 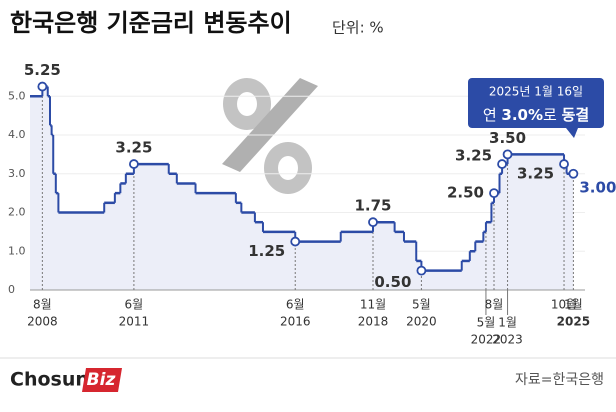 I want to click on value-label: 0.50, so click(x=392, y=282).